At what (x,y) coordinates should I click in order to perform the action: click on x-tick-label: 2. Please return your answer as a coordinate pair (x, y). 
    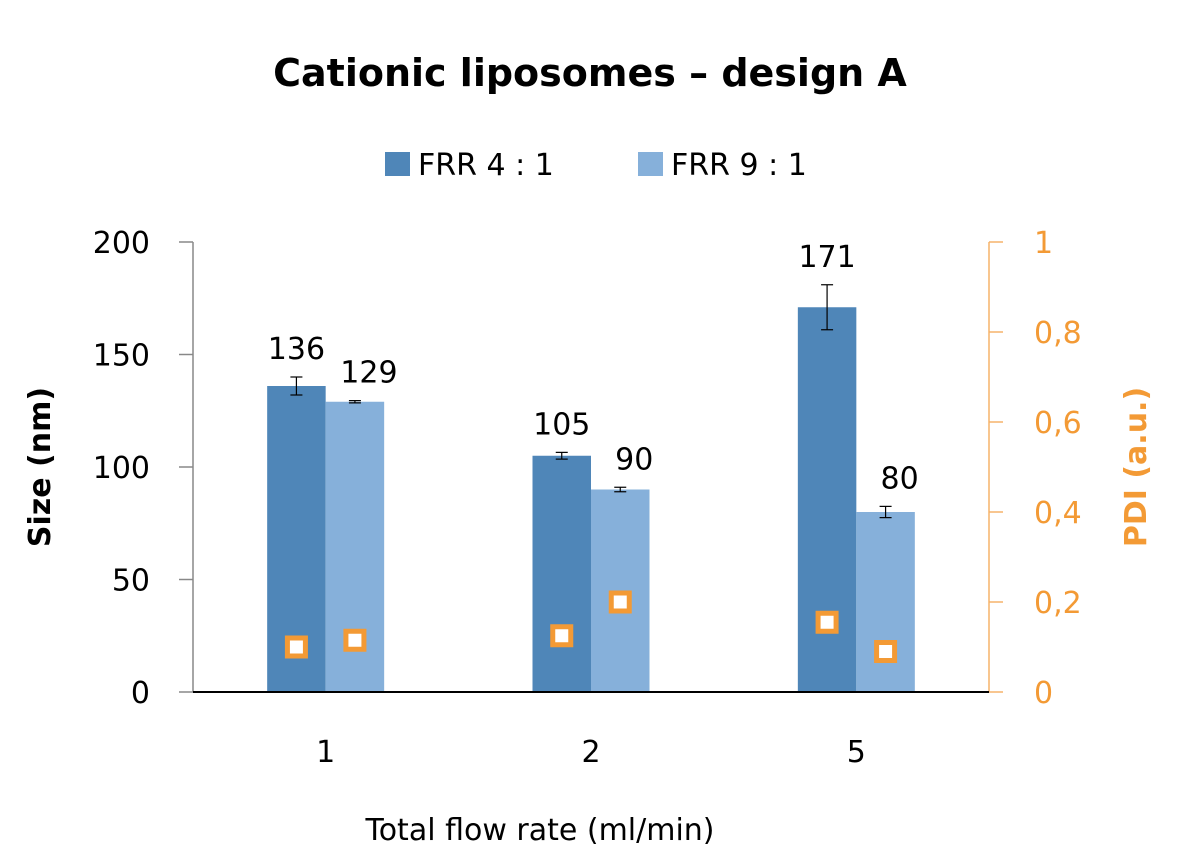
    Looking at the image, I should click on (590, 752).